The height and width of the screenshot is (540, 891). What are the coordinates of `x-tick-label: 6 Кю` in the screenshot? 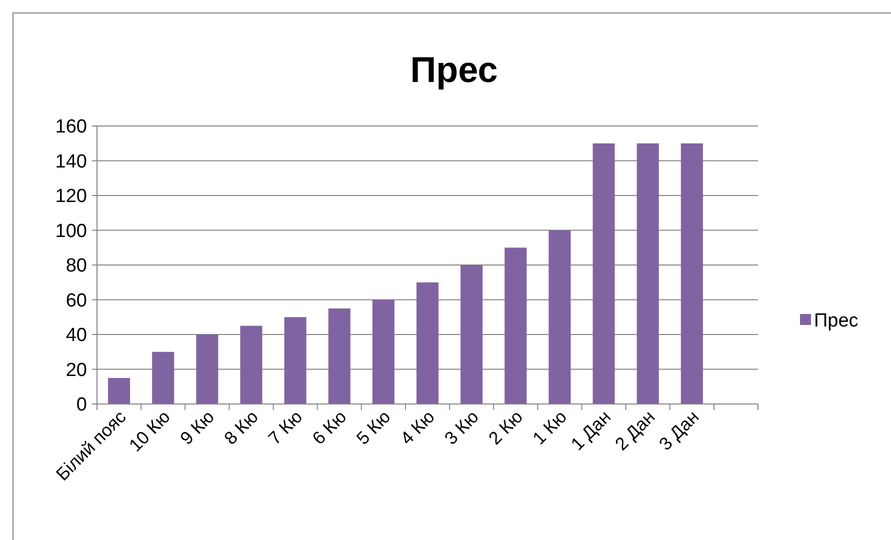 It's located at (329, 427).